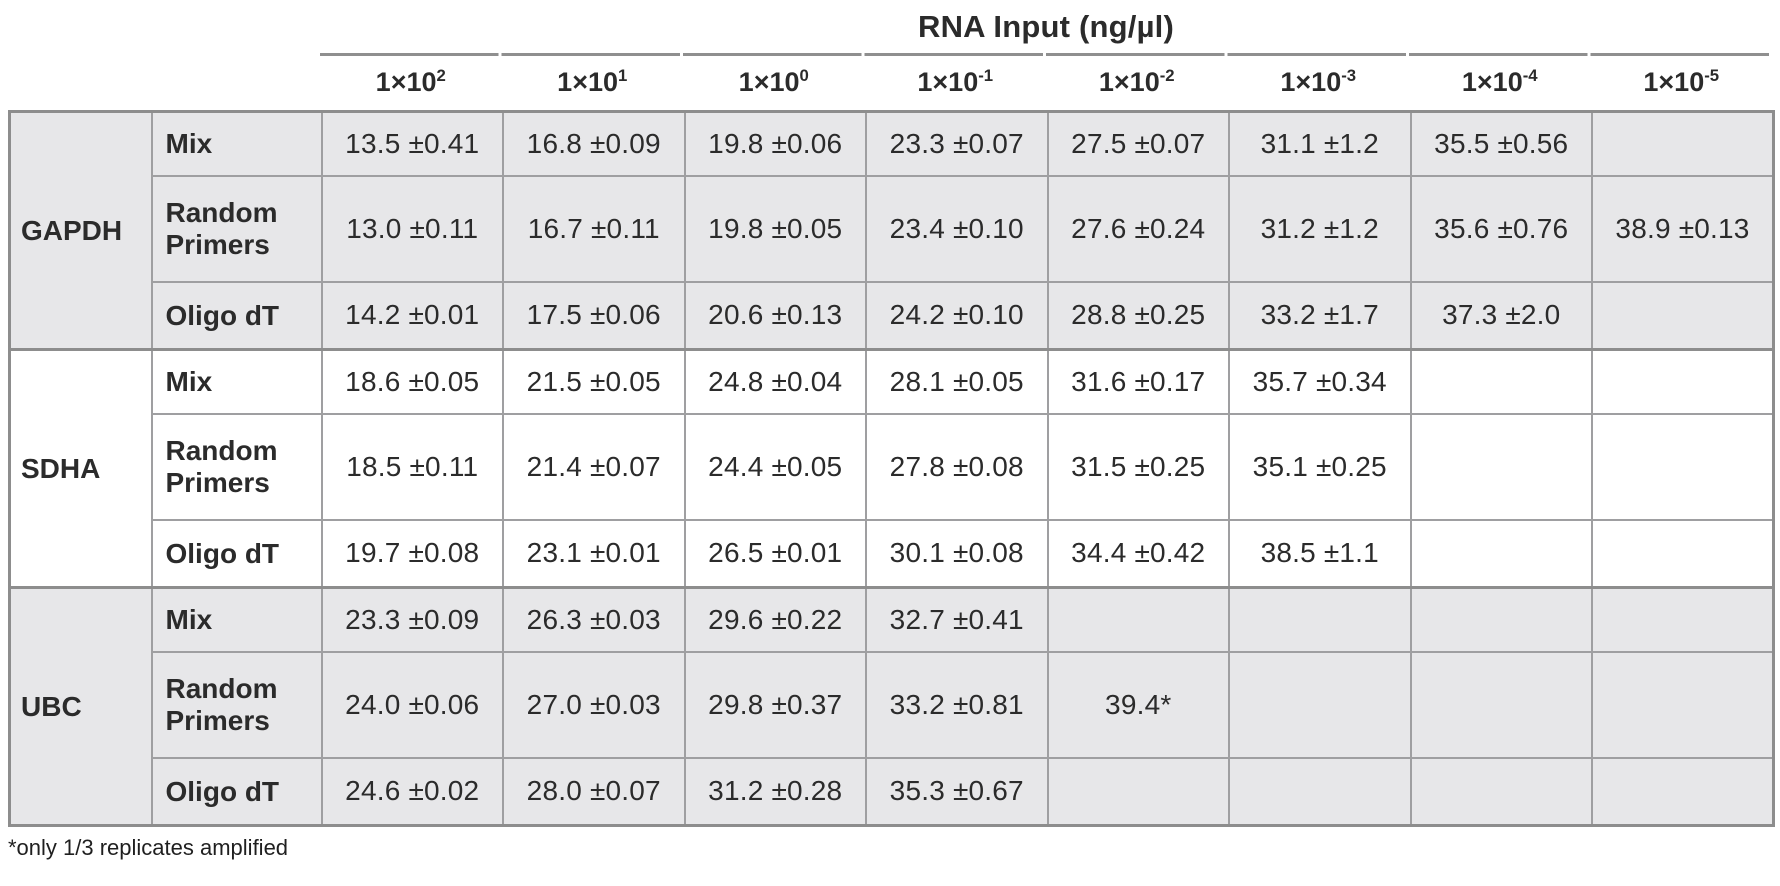  What do you see at coordinates (594, 315) in the screenshot?
I see `ct-value-cell: 17.5 ±0.06` at bounding box center [594, 315].